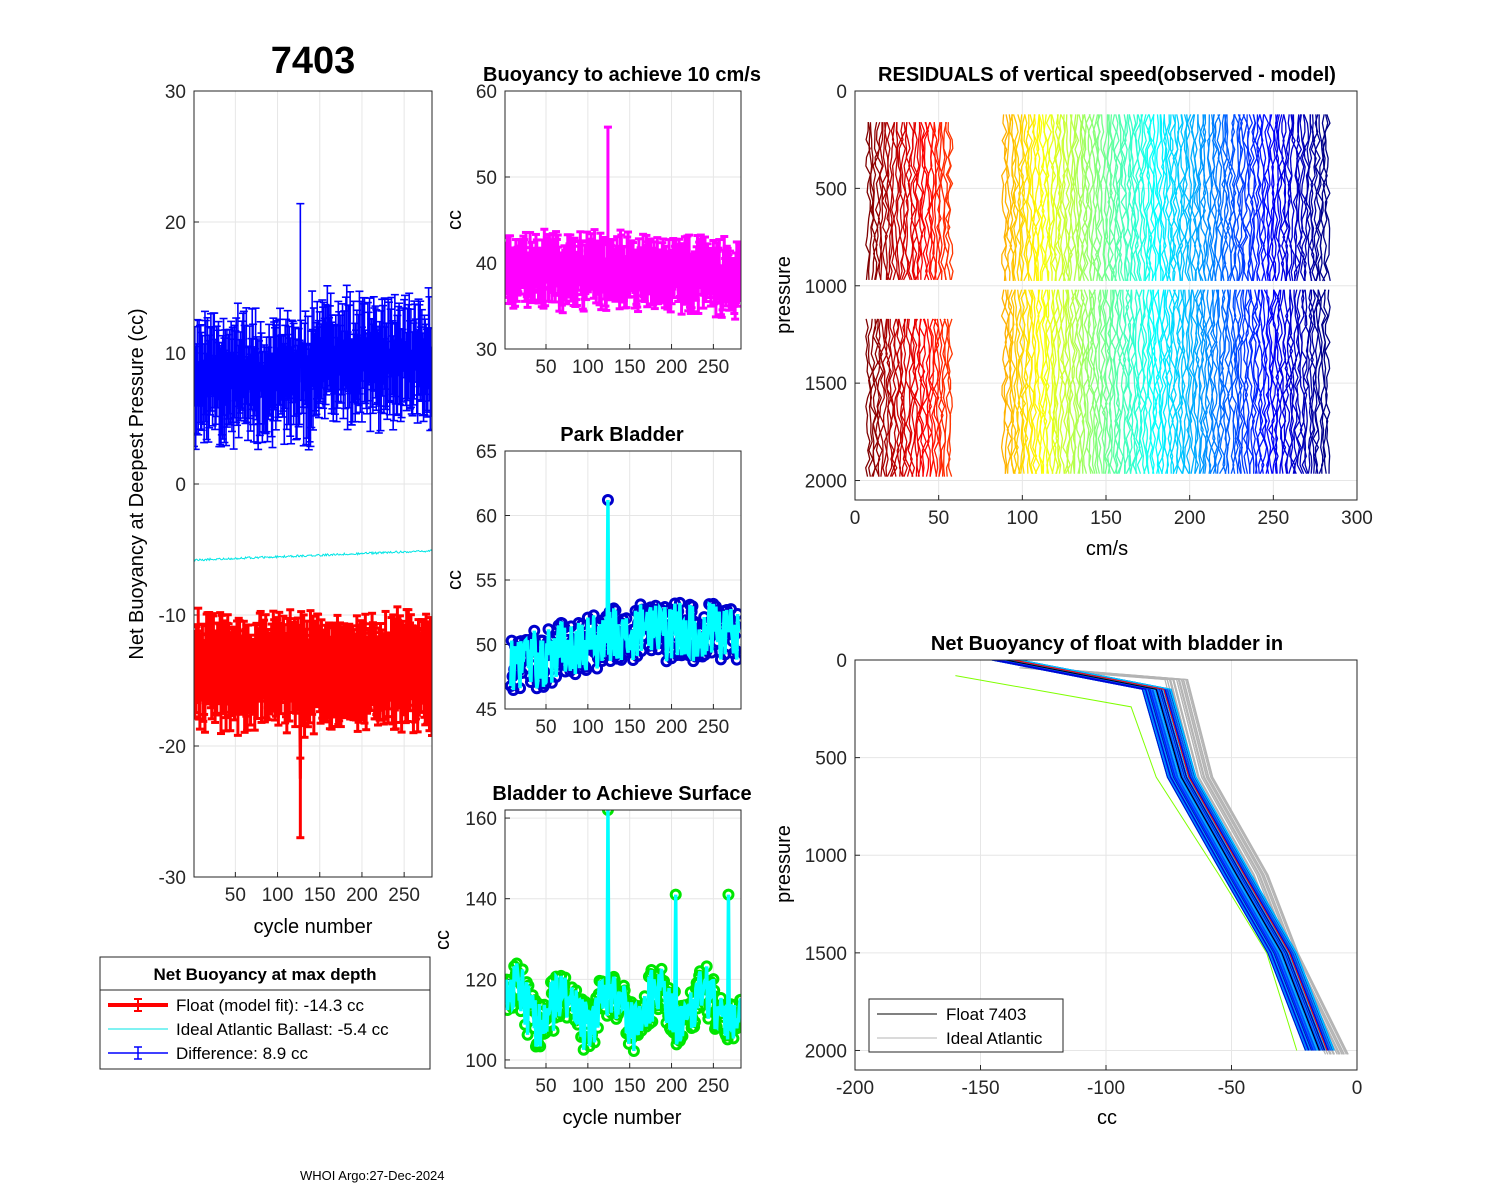 The height and width of the screenshot is (1200, 1500). I want to click on y-tick-label: 100, so click(481, 1061).